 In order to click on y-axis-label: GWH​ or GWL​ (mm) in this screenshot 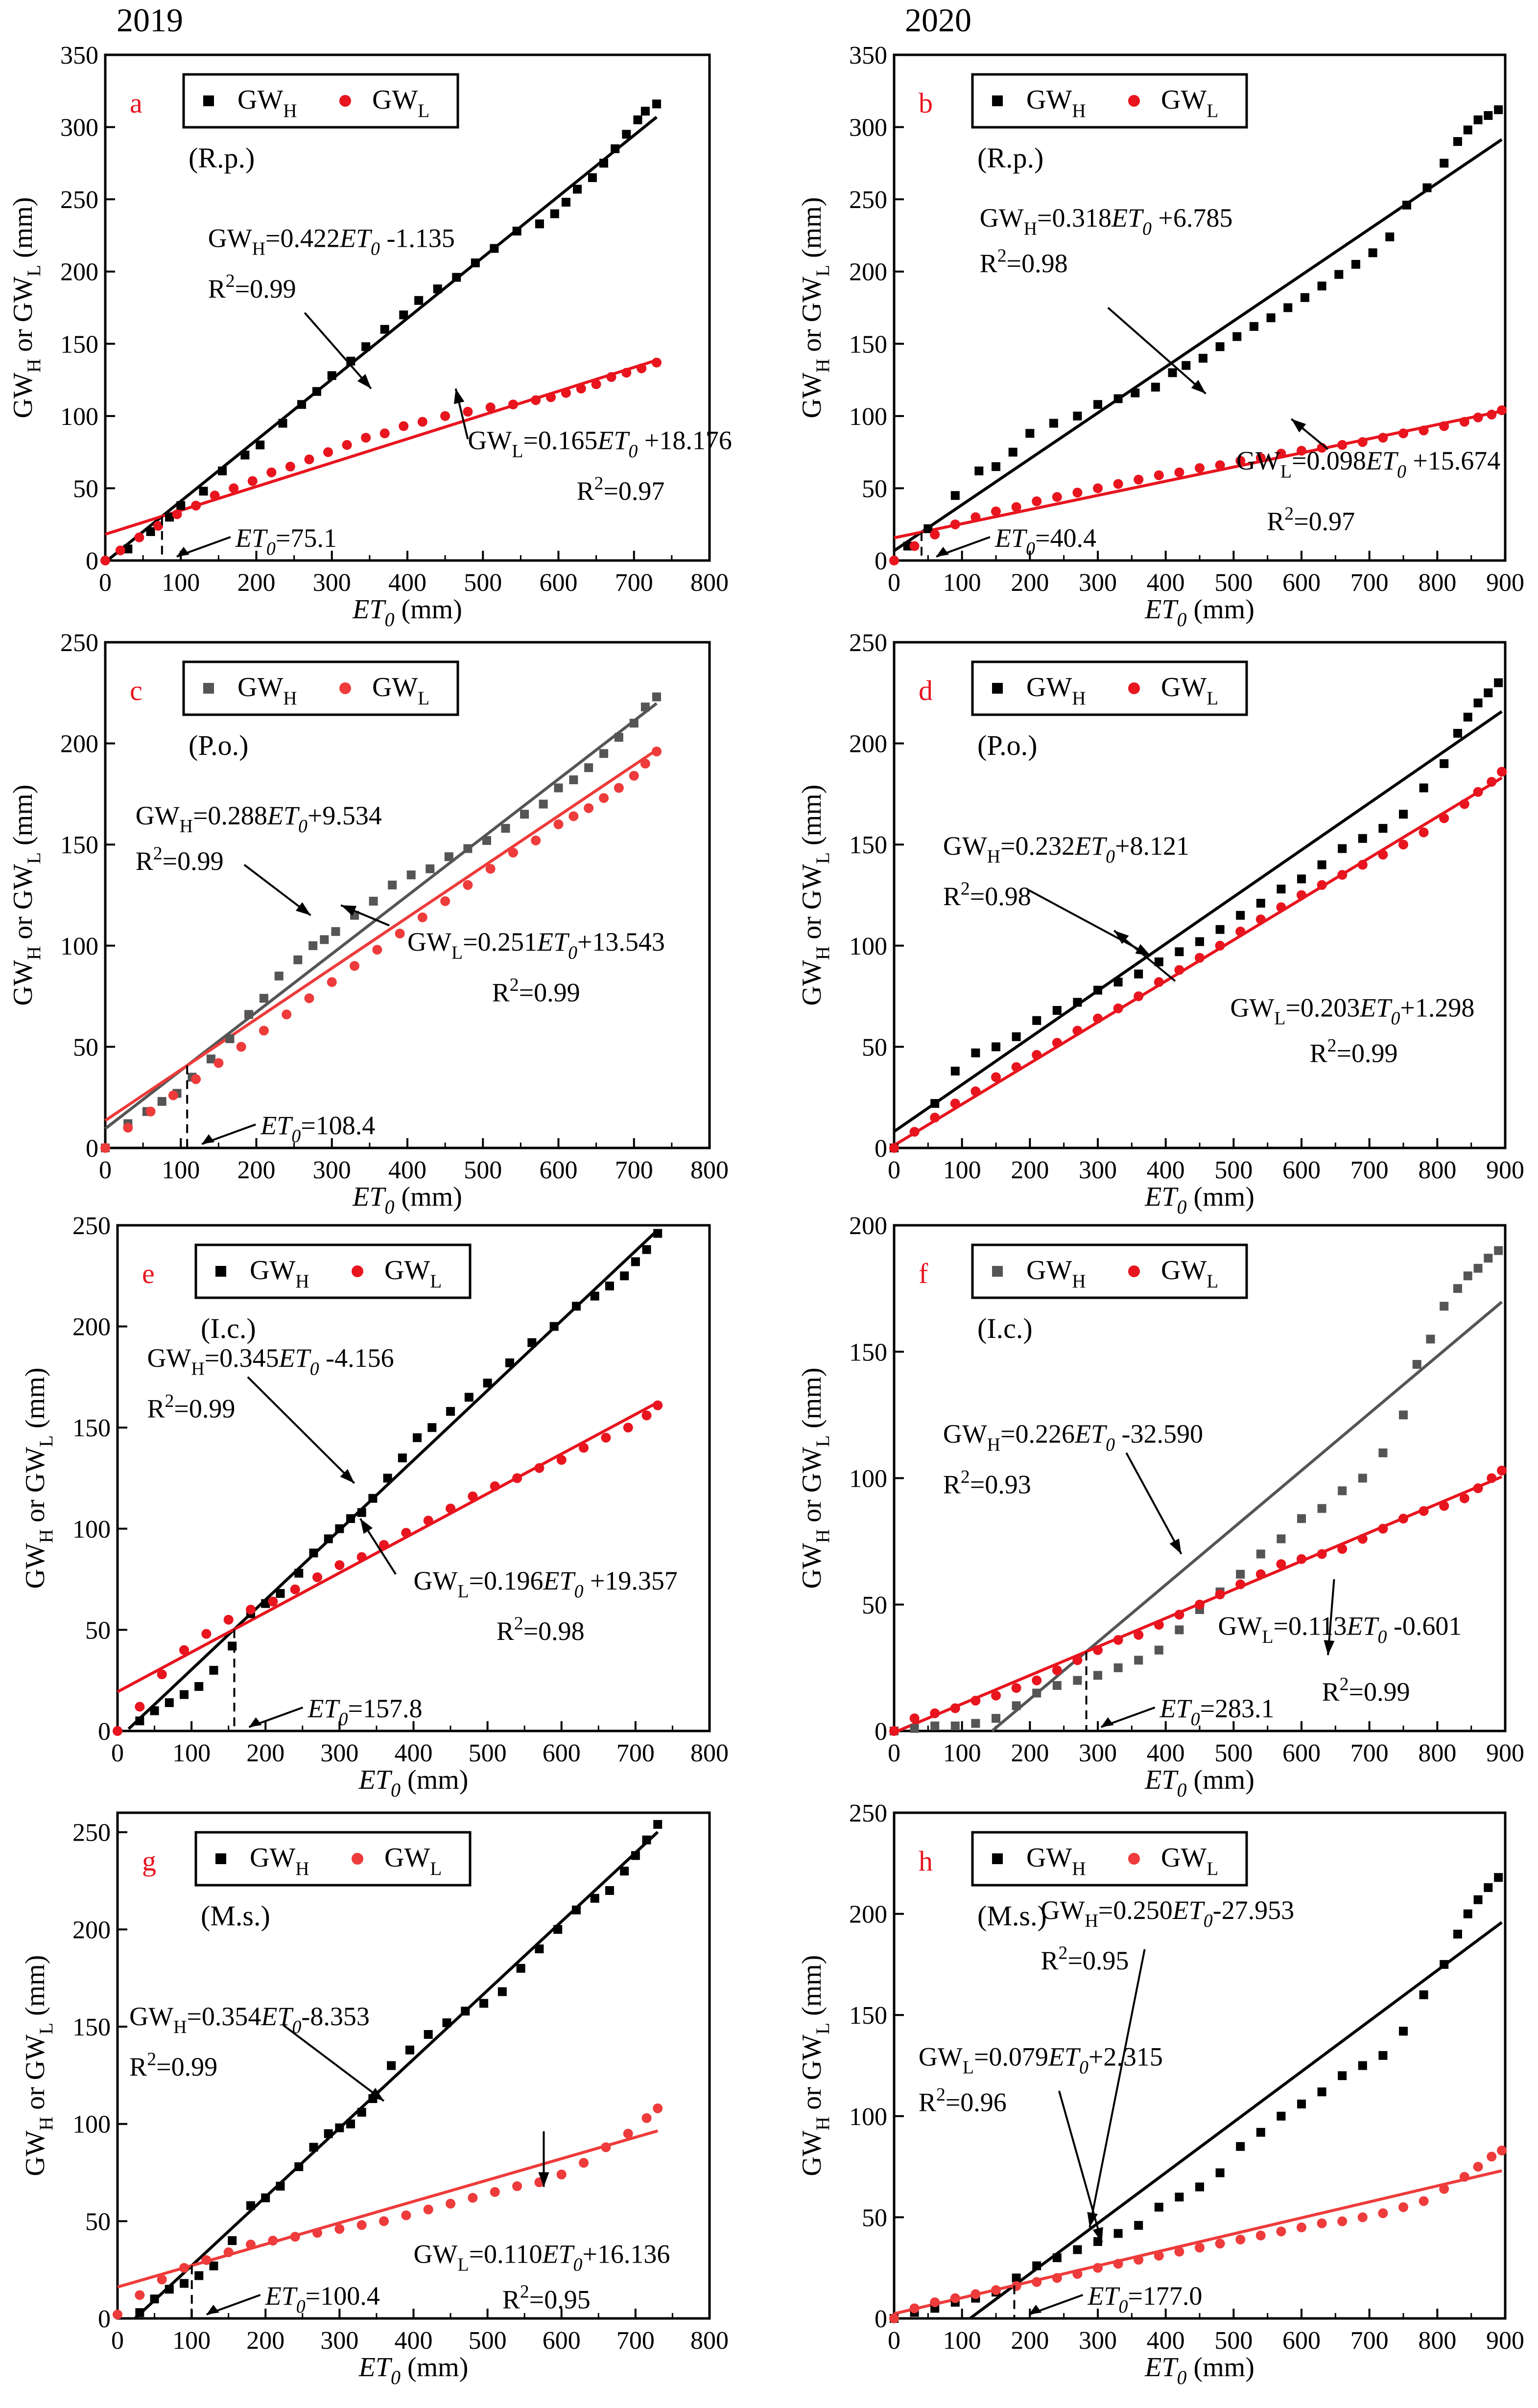, I will do `click(815, 308)`.